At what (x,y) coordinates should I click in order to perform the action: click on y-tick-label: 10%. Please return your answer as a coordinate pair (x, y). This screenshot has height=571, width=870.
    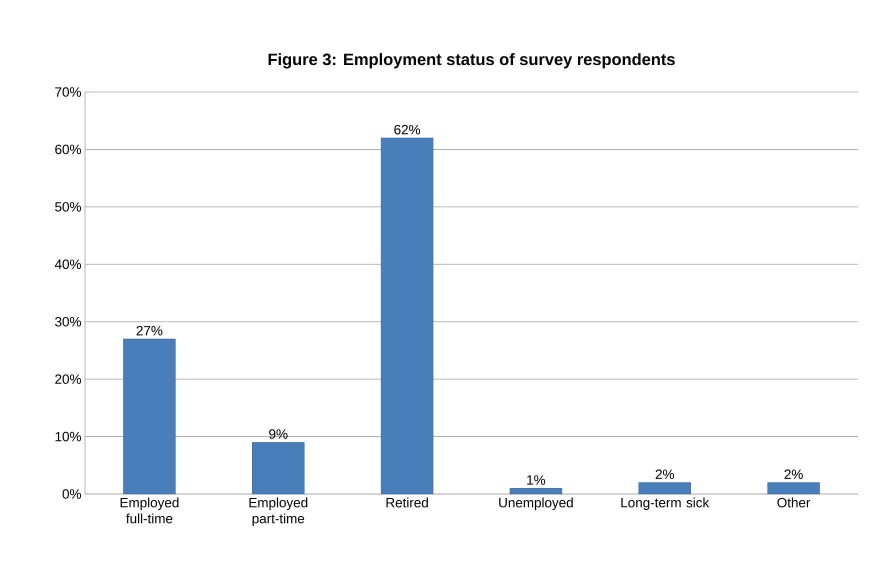
    Looking at the image, I should click on (68, 437).